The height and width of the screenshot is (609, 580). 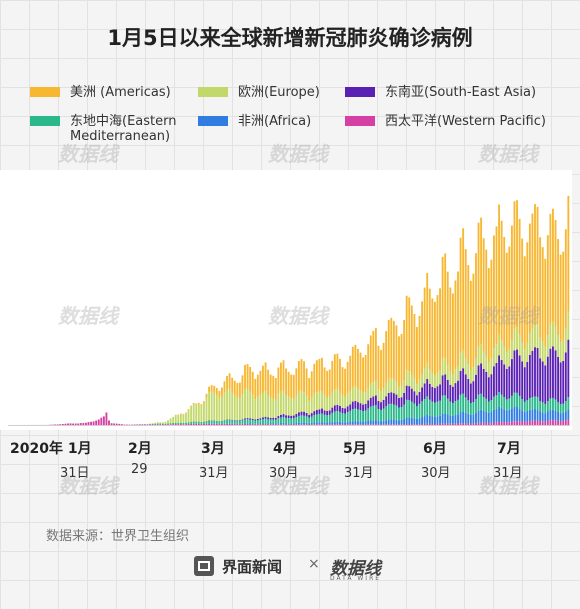 What do you see at coordinates (509, 449) in the screenshot?
I see `x-month-jul: 7月` at bounding box center [509, 449].